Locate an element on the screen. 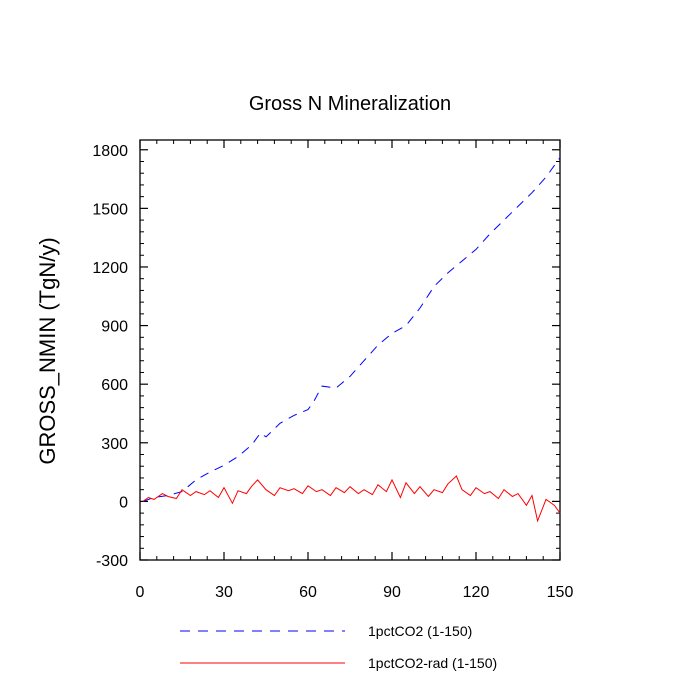 The image size is (700, 700). x-tick-label: 120 is located at coordinates (476, 592).